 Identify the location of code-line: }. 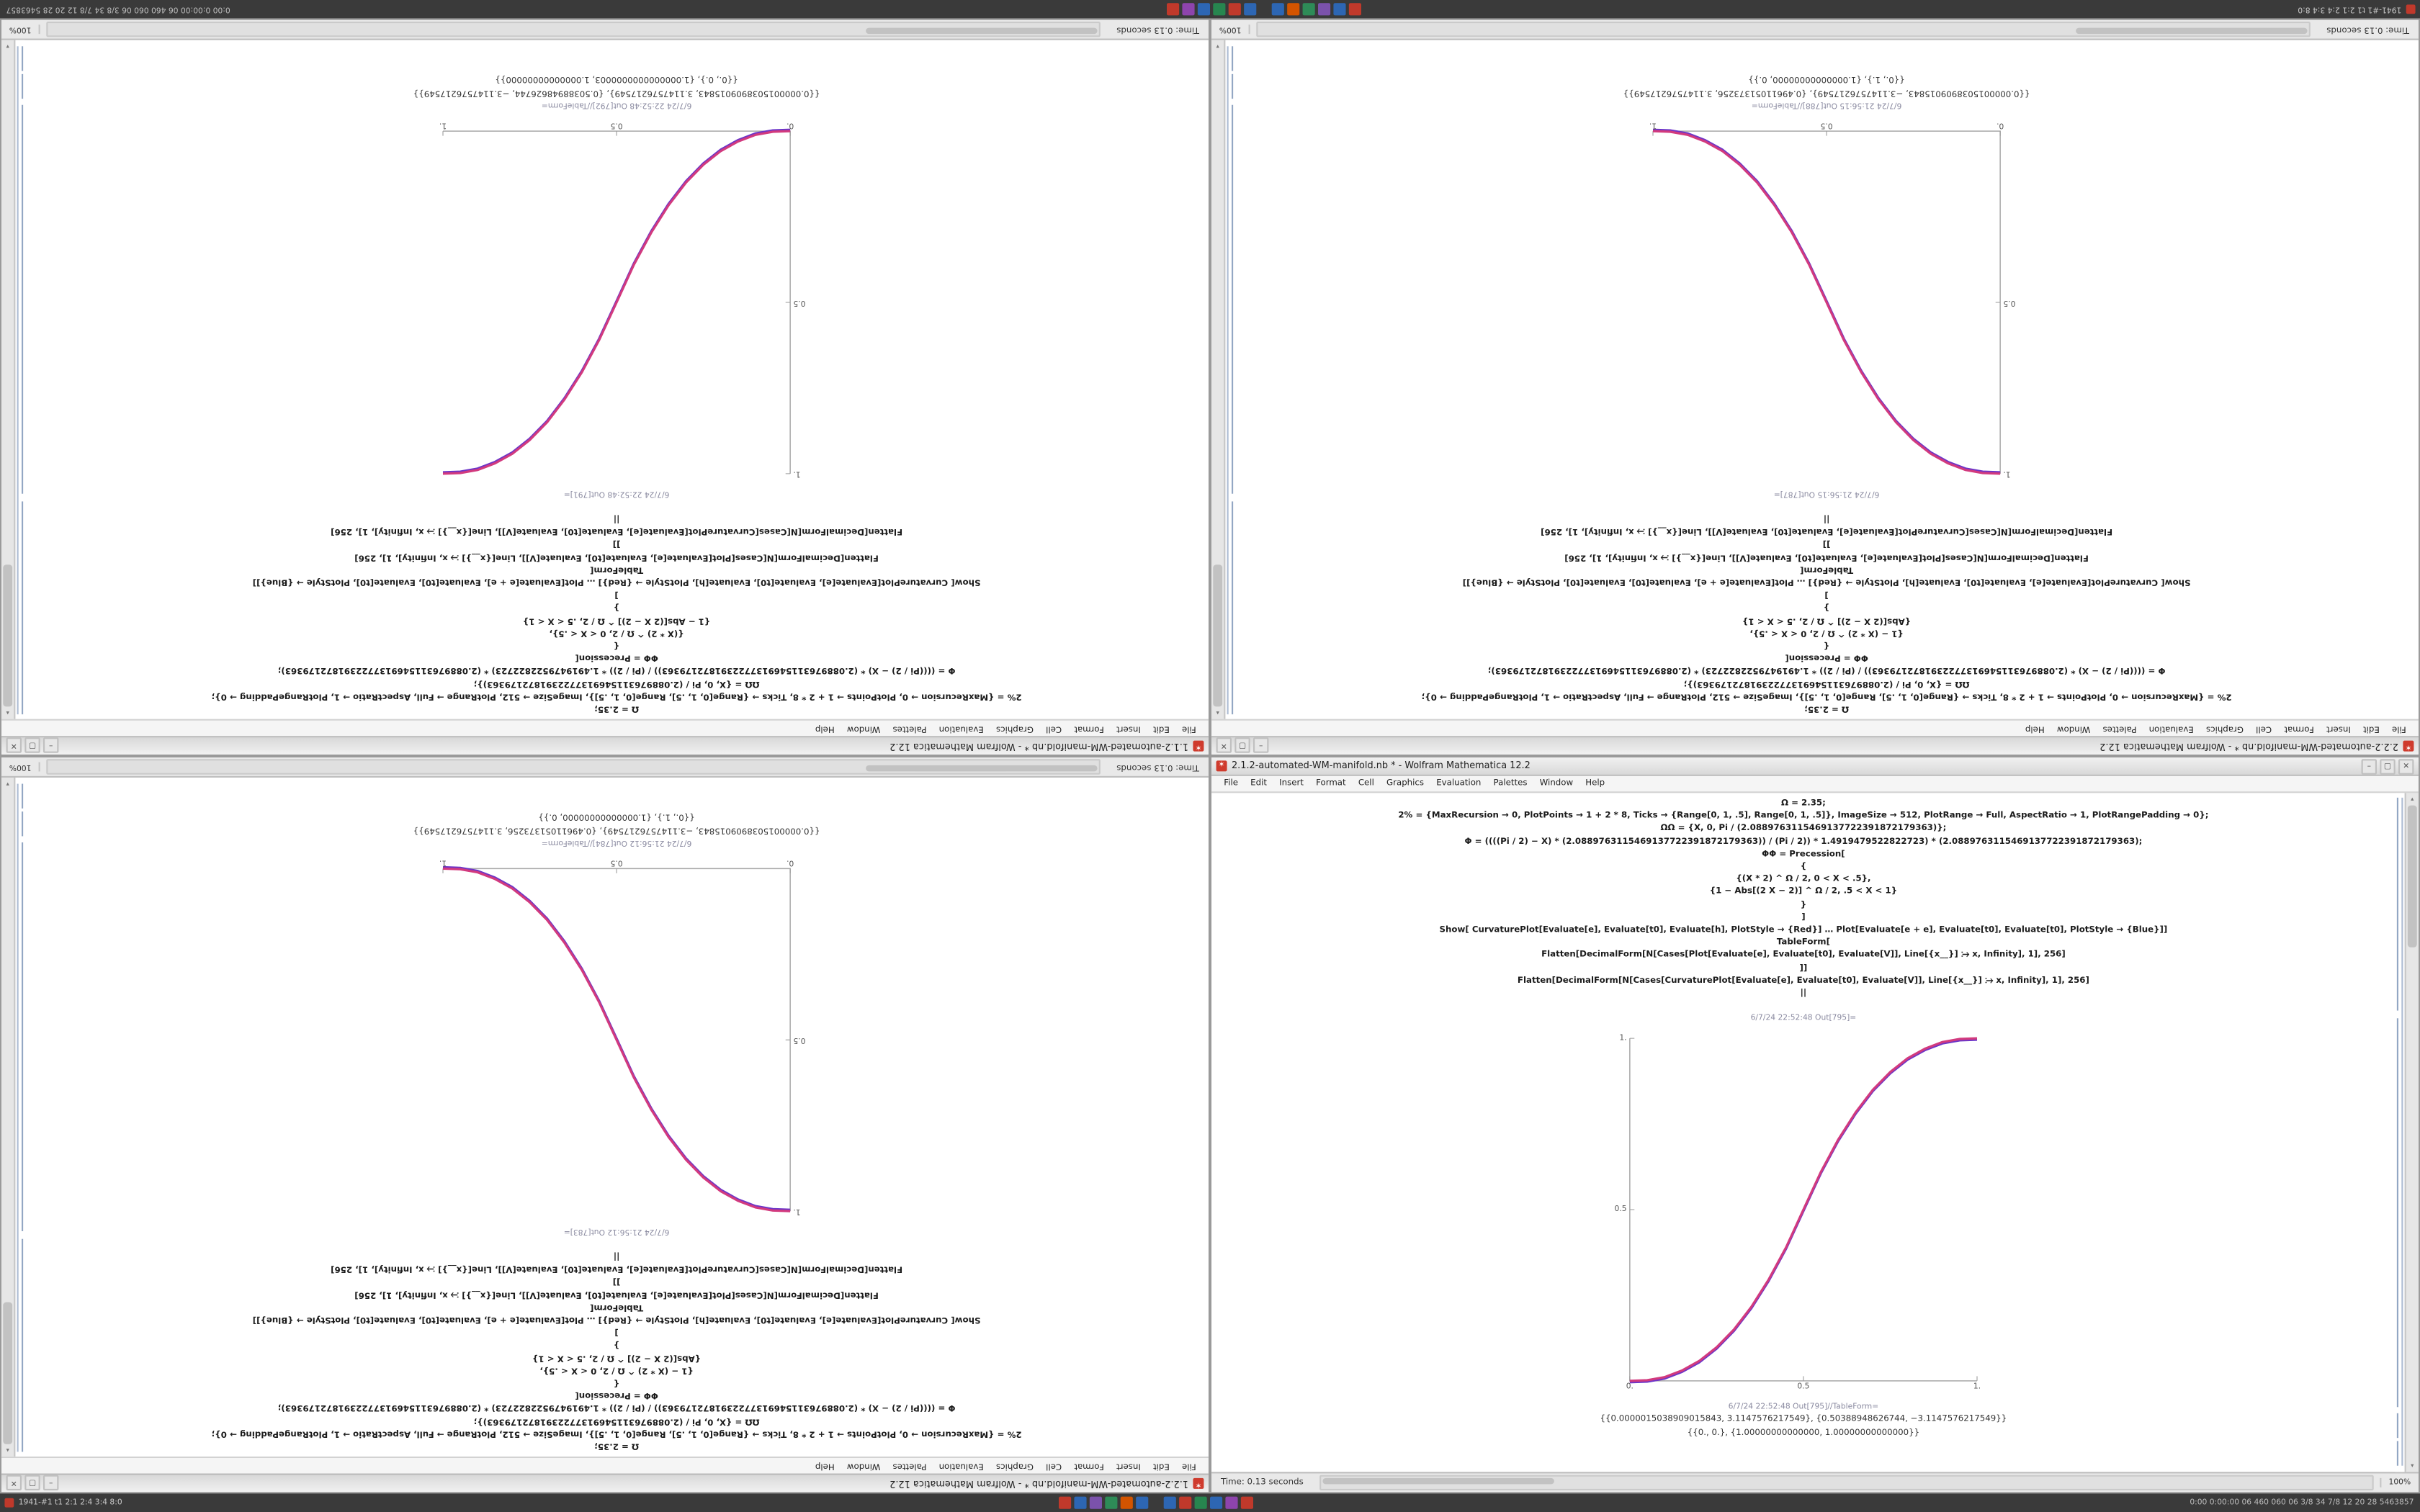
(616, 1344).